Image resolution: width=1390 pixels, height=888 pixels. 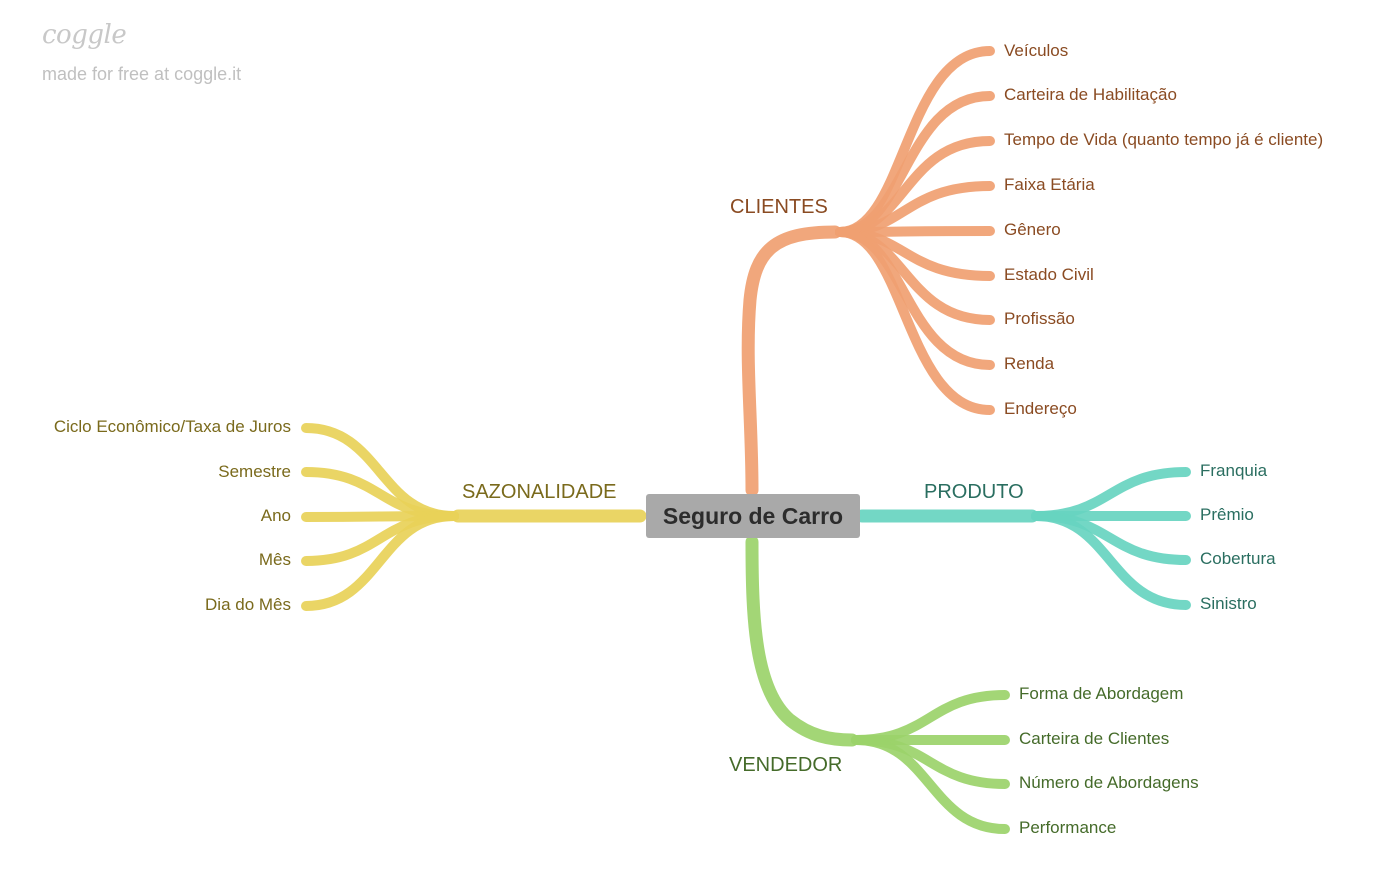 I want to click on clientes-item: Gênero, so click(x=1032, y=229).